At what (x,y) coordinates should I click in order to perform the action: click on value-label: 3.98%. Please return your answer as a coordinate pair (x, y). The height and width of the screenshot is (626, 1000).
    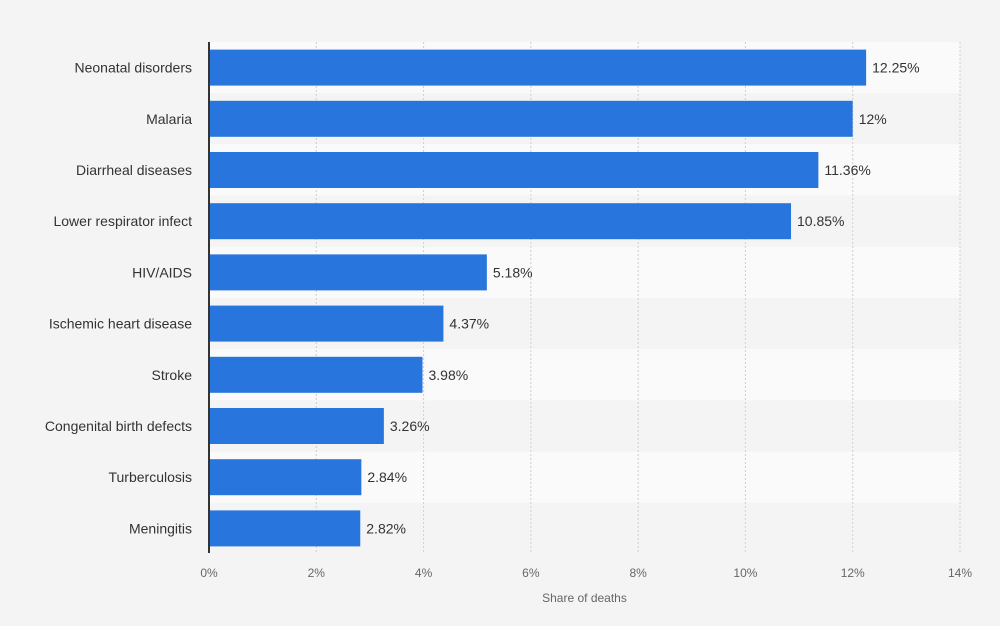
    Looking at the image, I should click on (448, 375).